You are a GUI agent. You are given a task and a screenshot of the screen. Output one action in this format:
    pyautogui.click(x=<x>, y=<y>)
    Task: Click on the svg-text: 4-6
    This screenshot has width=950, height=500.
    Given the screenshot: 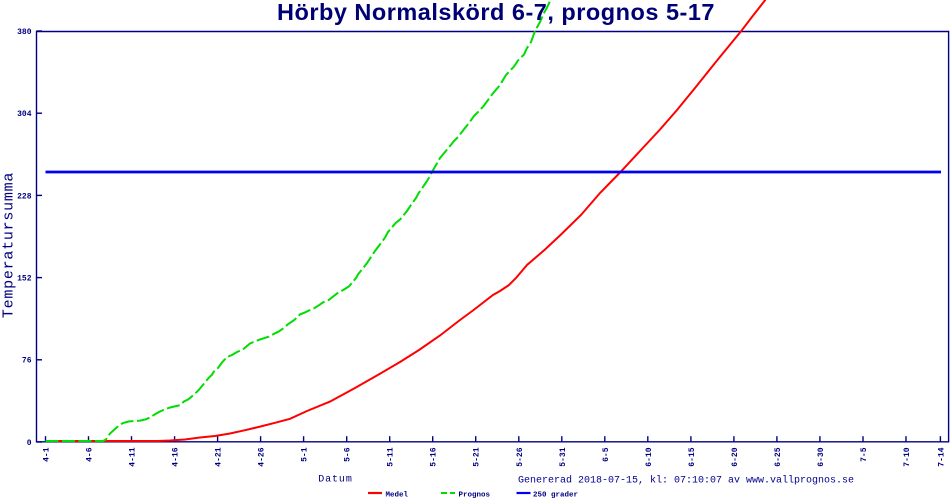 What is the action you would take?
    pyautogui.click(x=90, y=454)
    